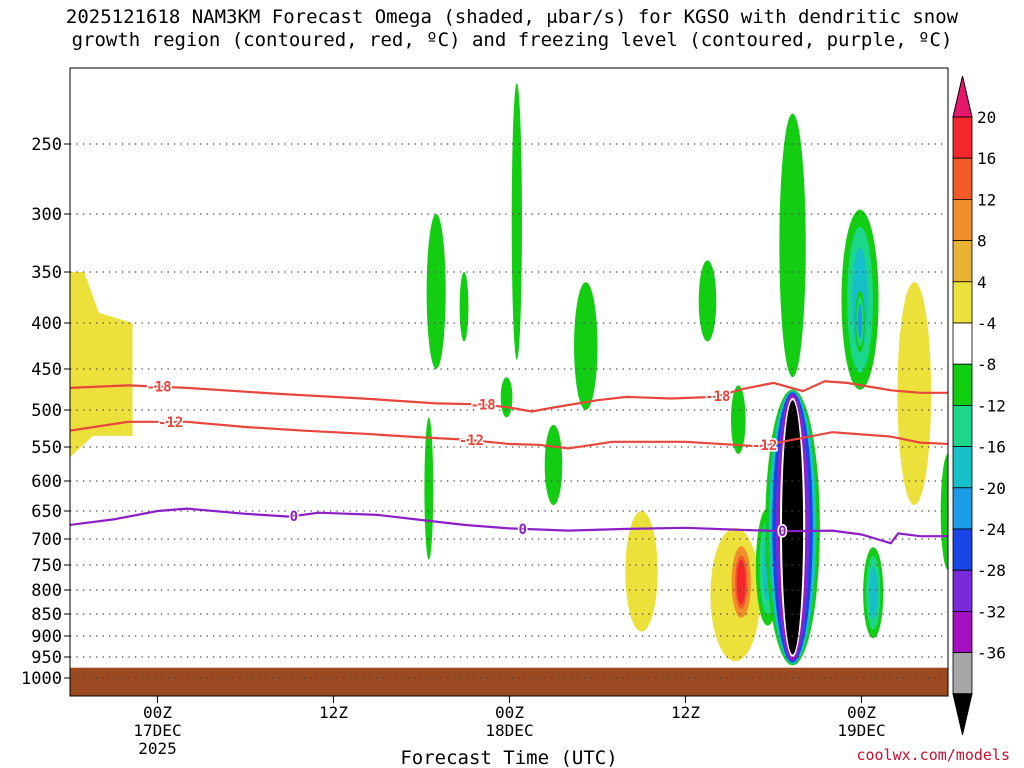 This screenshot has width=1024, height=768. I want to click on colorbar-bottom-arrow, so click(962, 714).